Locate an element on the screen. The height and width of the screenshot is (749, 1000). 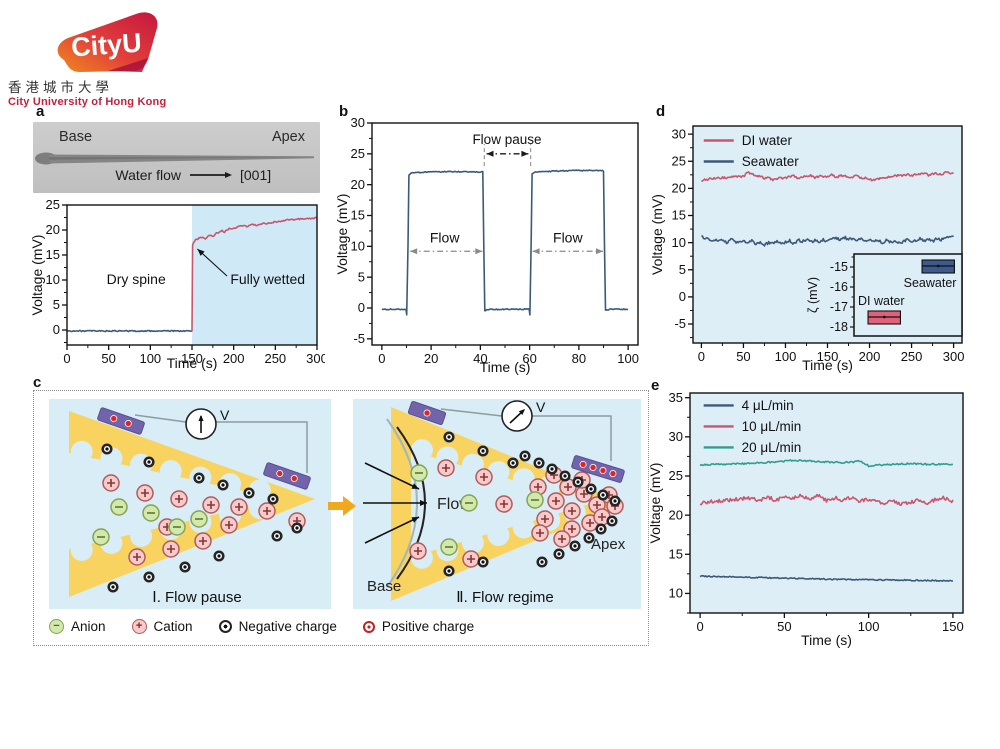
logo-chinese-name: 香港城市大學 is located at coordinates (60, 87).